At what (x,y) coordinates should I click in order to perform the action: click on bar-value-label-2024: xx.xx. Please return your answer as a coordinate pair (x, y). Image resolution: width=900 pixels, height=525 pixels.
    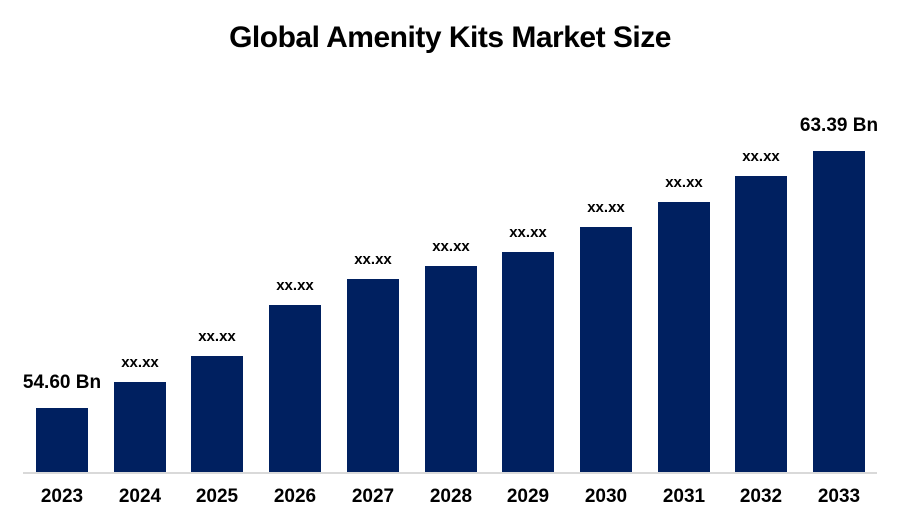
    Looking at the image, I should click on (140, 362).